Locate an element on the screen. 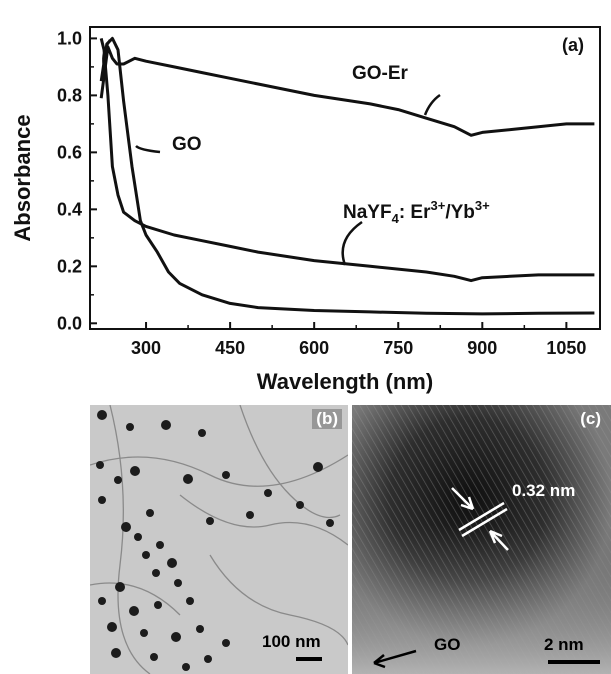  y-tick-label: 0.4 is located at coordinates (69, 209).